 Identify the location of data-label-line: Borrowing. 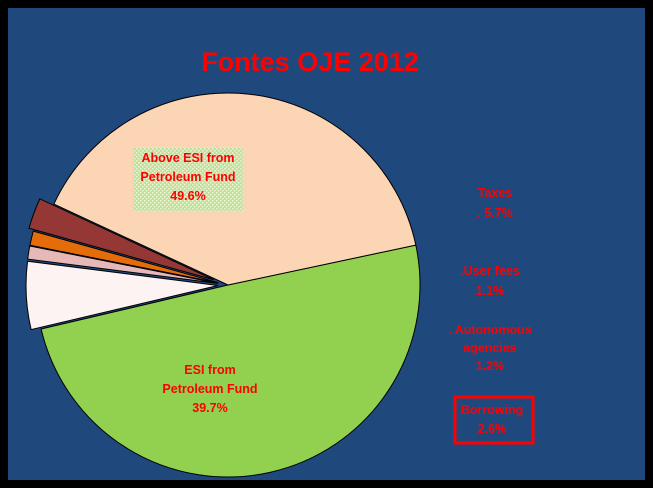
(492, 410).